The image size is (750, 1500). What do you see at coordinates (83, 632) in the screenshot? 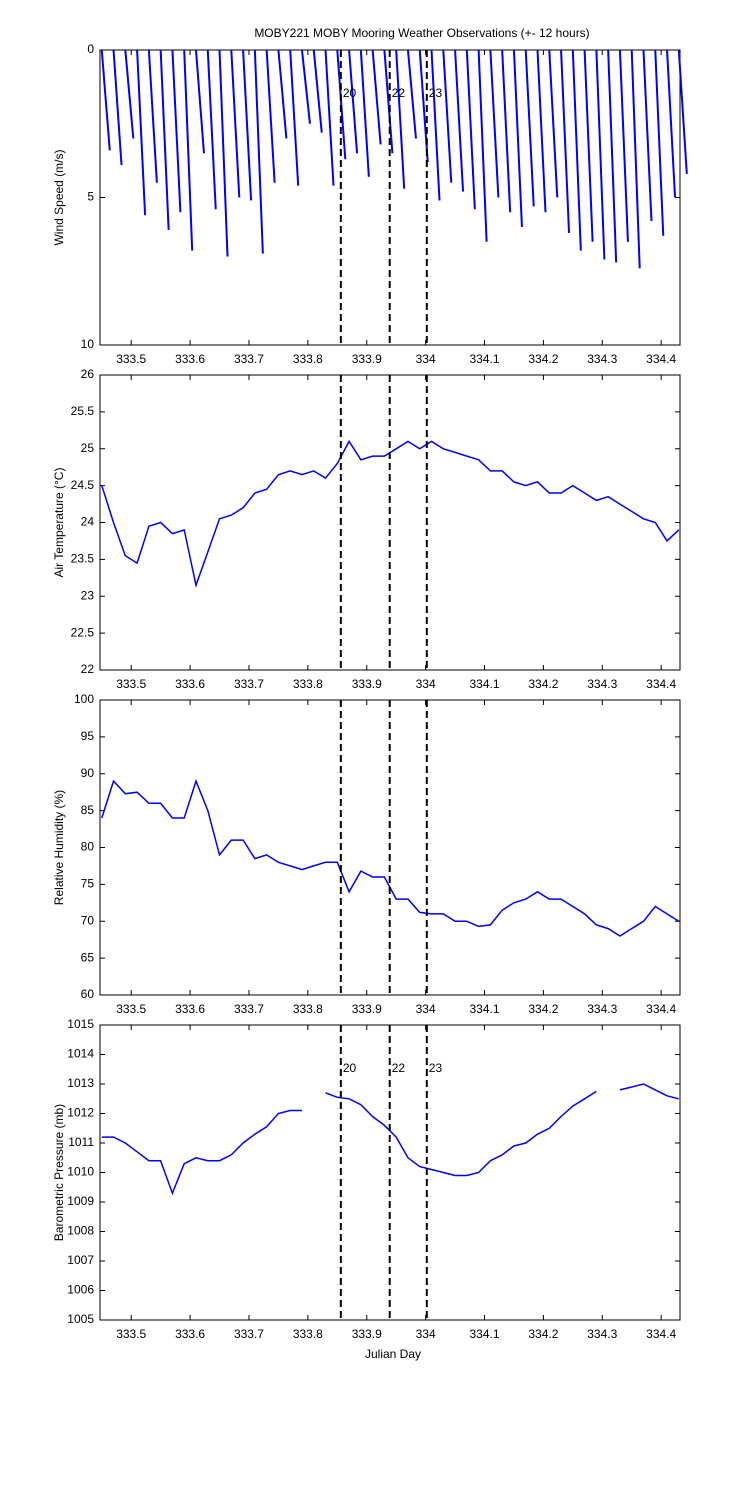
I see `y-tick-label: 22.5` at bounding box center [83, 632].